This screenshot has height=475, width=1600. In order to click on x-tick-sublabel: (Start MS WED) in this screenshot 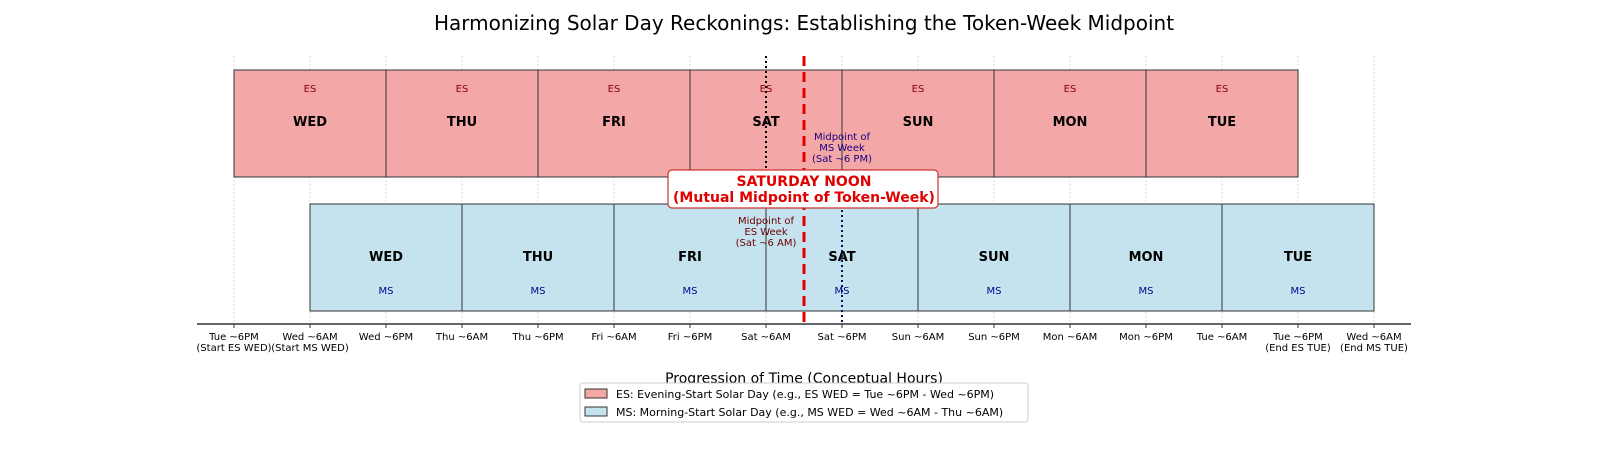, I will do `click(310, 348)`.